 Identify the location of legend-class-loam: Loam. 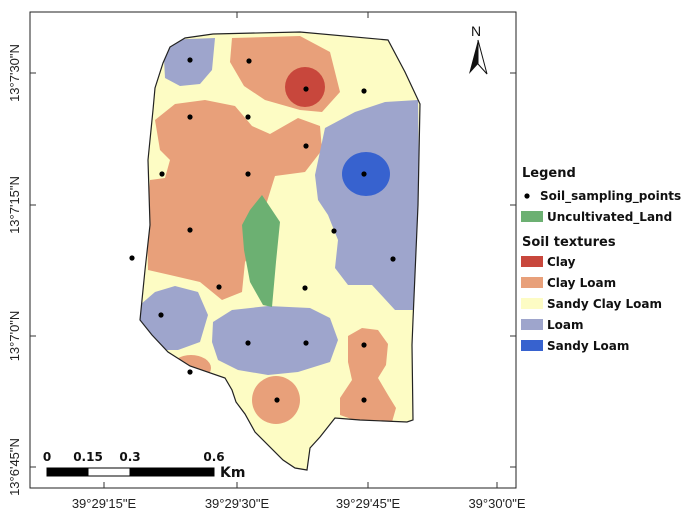
(565, 325).